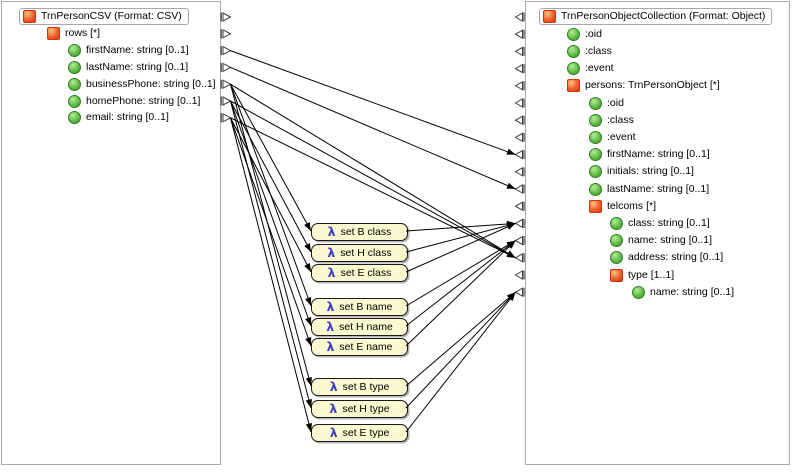 The image size is (800, 475). Describe the element at coordinates (359, 433) in the screenshot. I see `lambda-set-e-type: λ set E type` at that location.